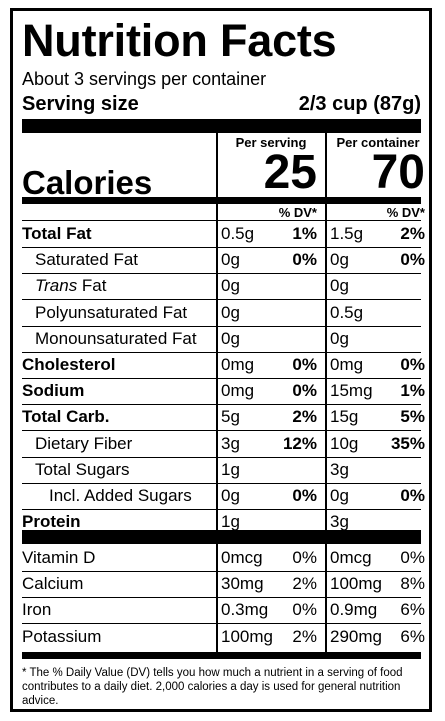 The height and width of the screenshot is (721, 445). What do you see at coordinates (111, 312) in the screenshot?
I see `nutrient-name: Polyunsaturated Fat` at bounding box center [111, 312].